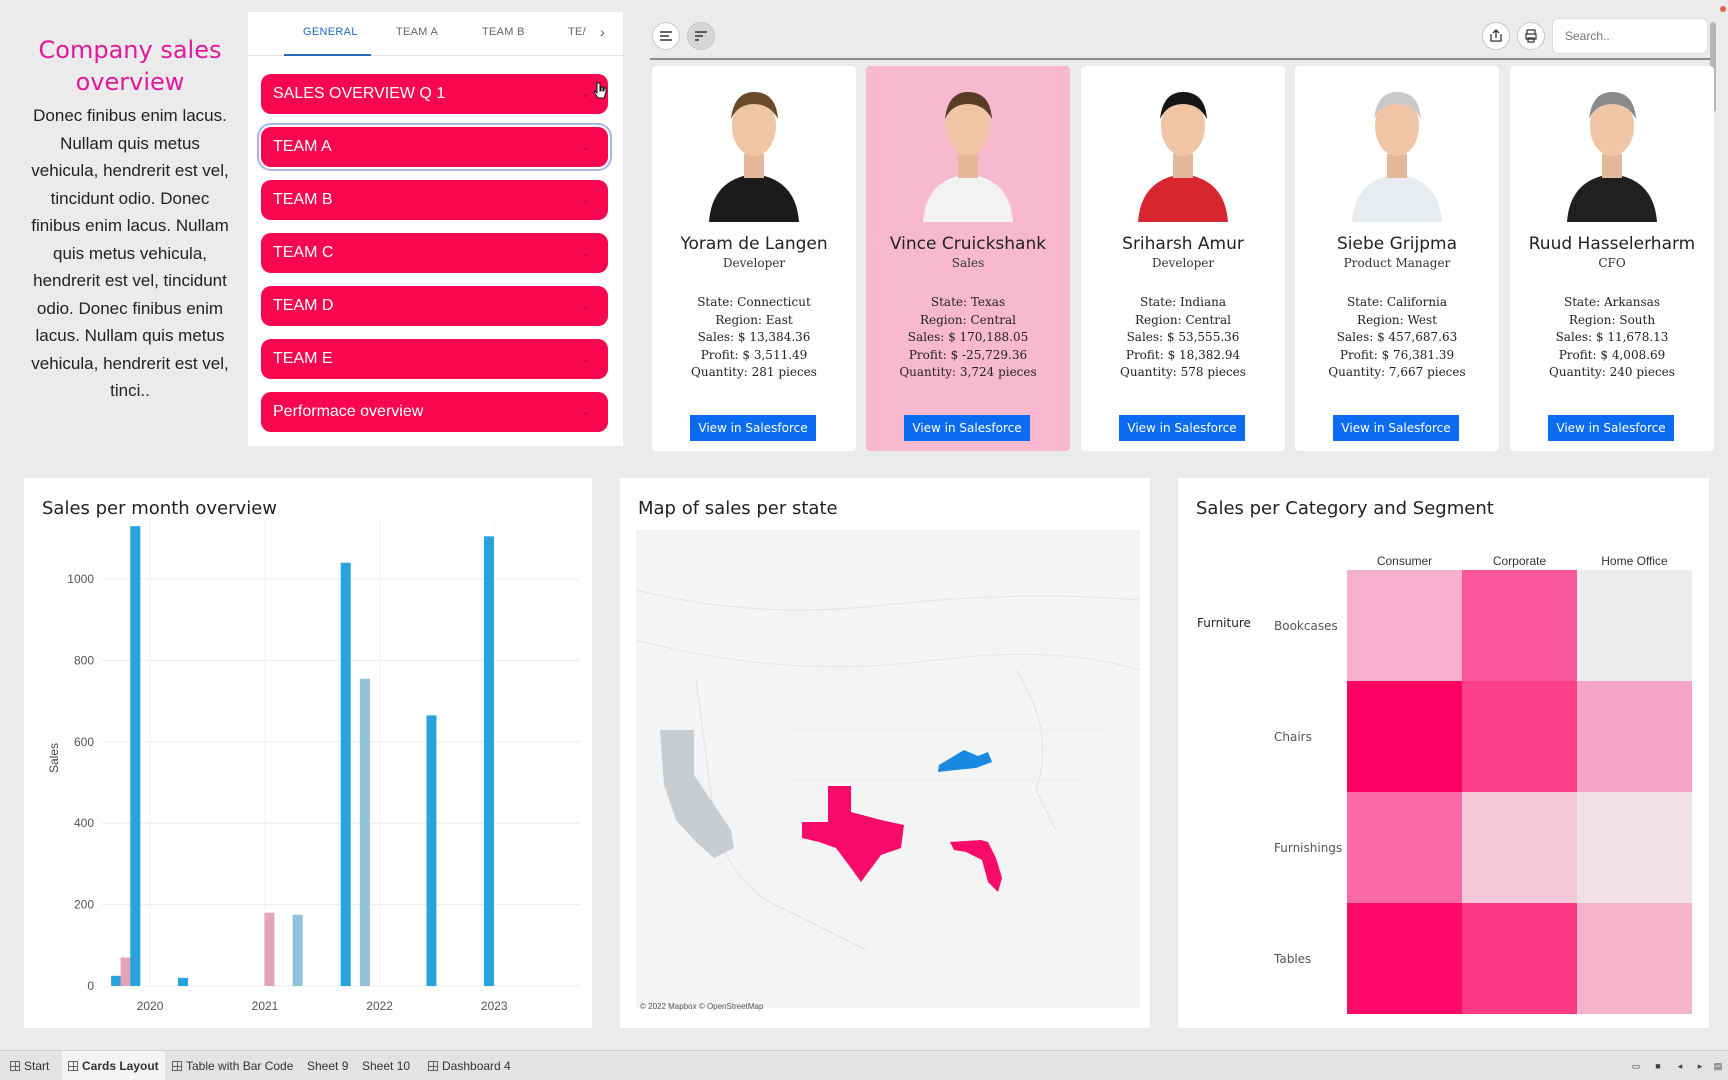 This screenshot has width=1728, height=1080. I want to click on sheet-tab-dashboard-4: Dashboard 4, so click(469, 1065).